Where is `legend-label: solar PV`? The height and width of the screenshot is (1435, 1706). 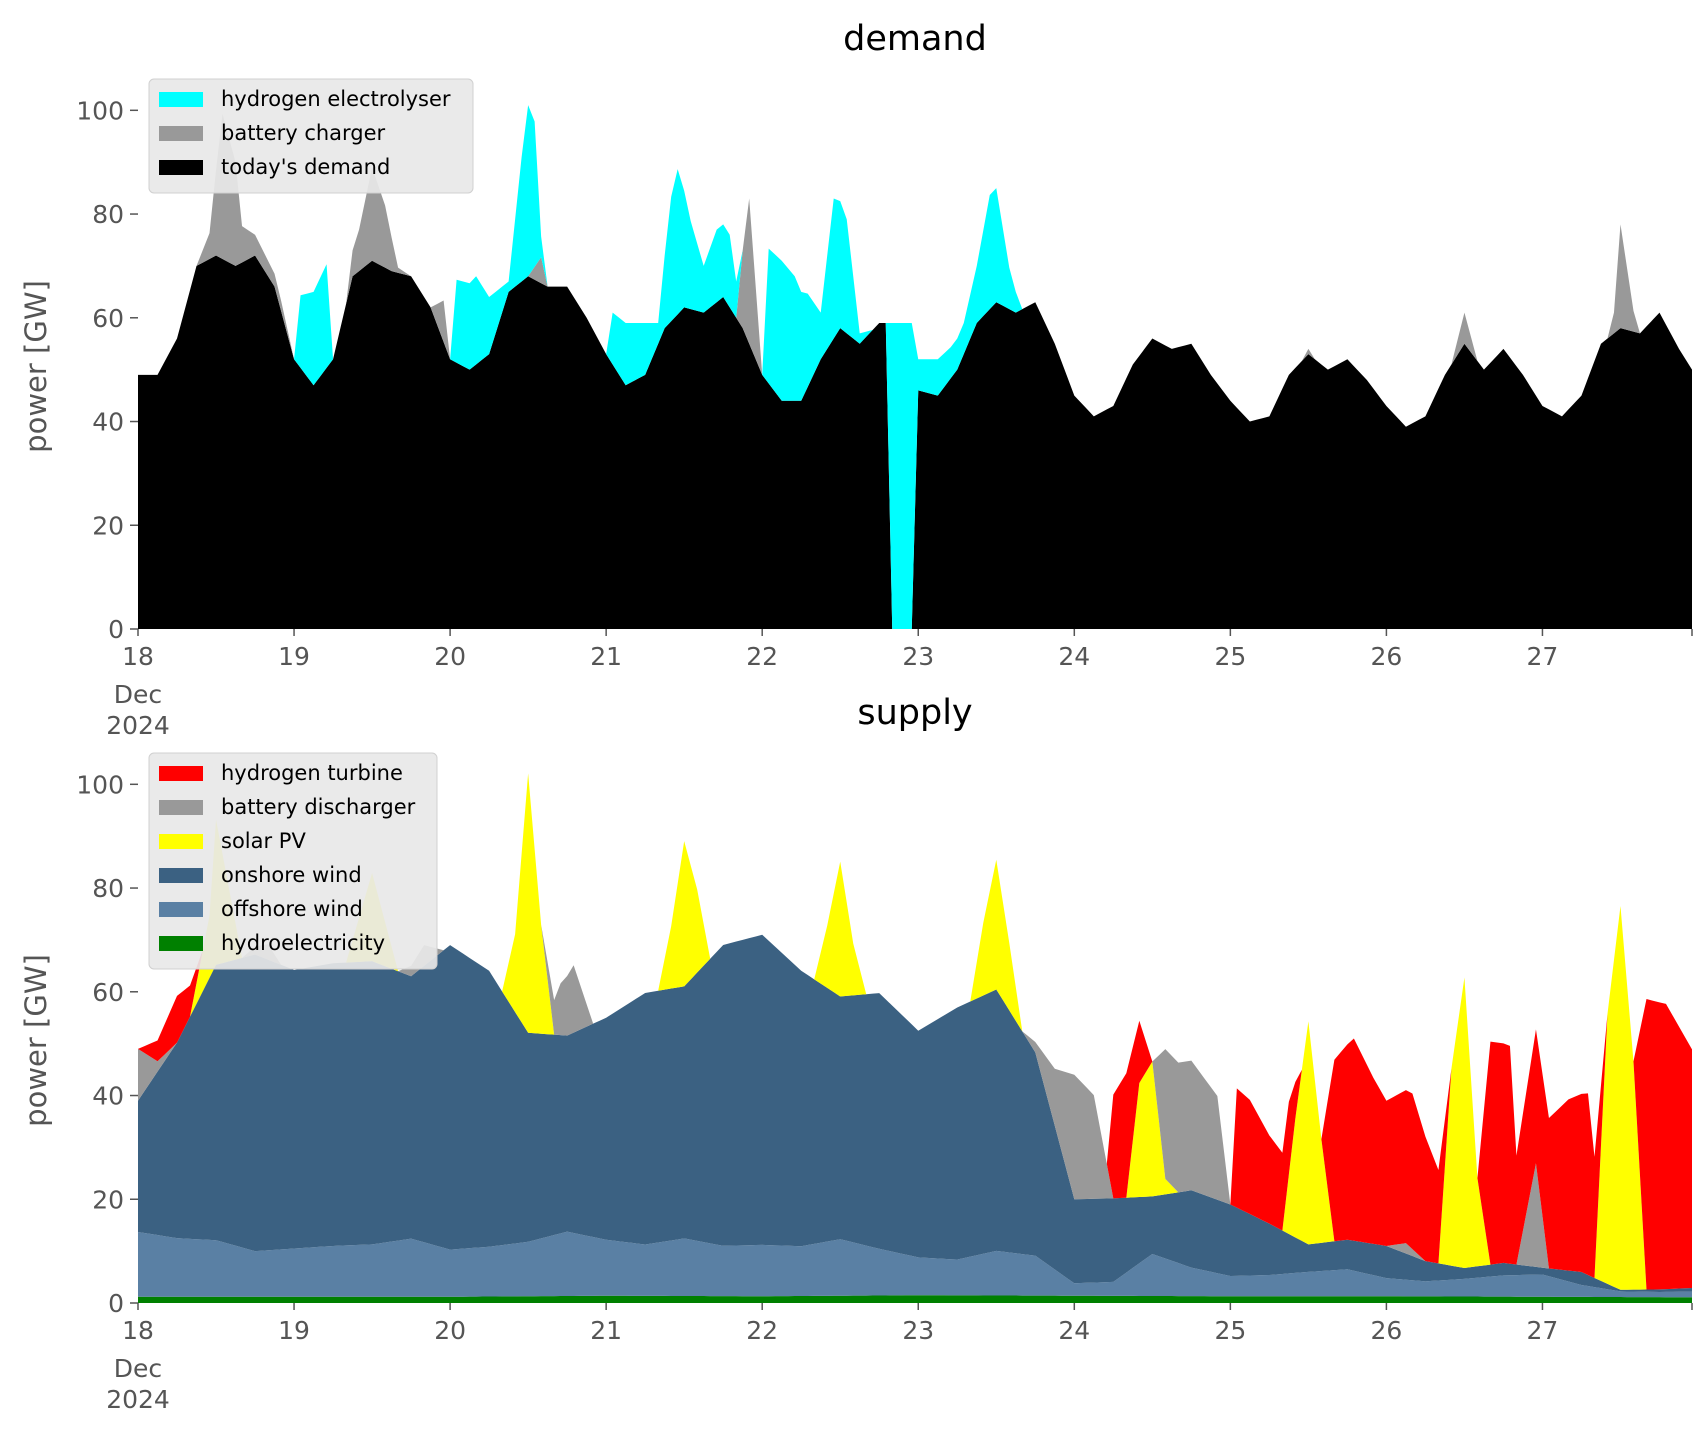
legend-label: solar PV is located at coordinates (263, 841).